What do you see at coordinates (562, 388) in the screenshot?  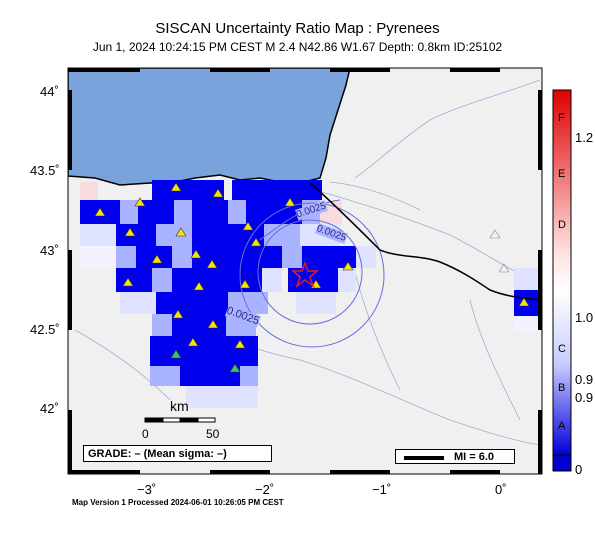 I see `cbar-letter-b: B` at bounding box center [562, 388].